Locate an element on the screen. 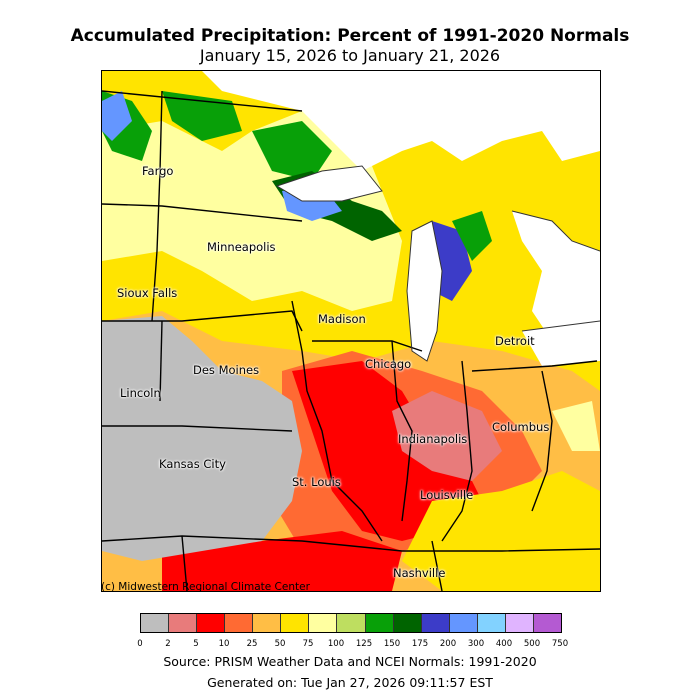  map-subtitle: January 15, 2026 to January 21, 2026 is located at coordinates (350, 55).